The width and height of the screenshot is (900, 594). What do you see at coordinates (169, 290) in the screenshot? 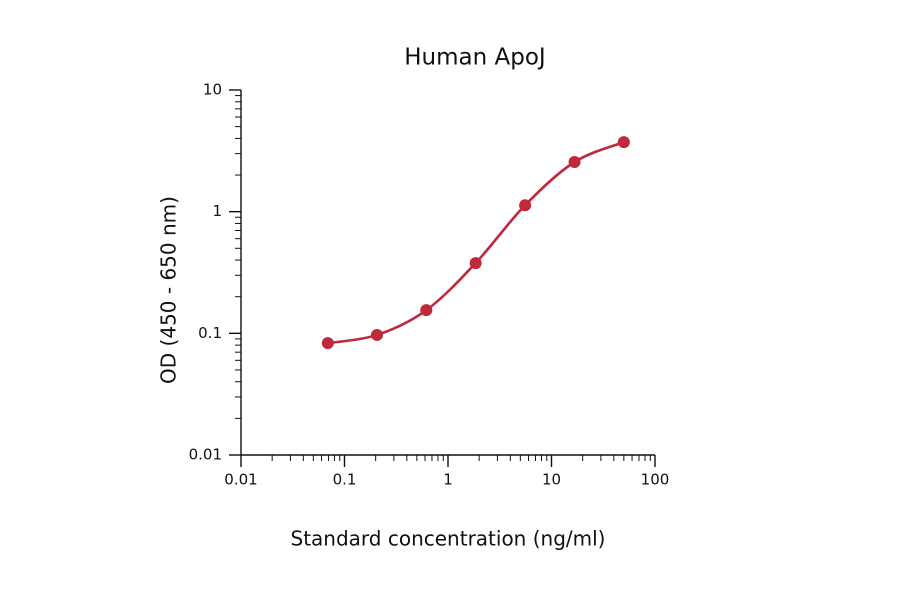
I see `y-axis-label: OD (450 - 650 nm)` at bounding box center [169, 290].